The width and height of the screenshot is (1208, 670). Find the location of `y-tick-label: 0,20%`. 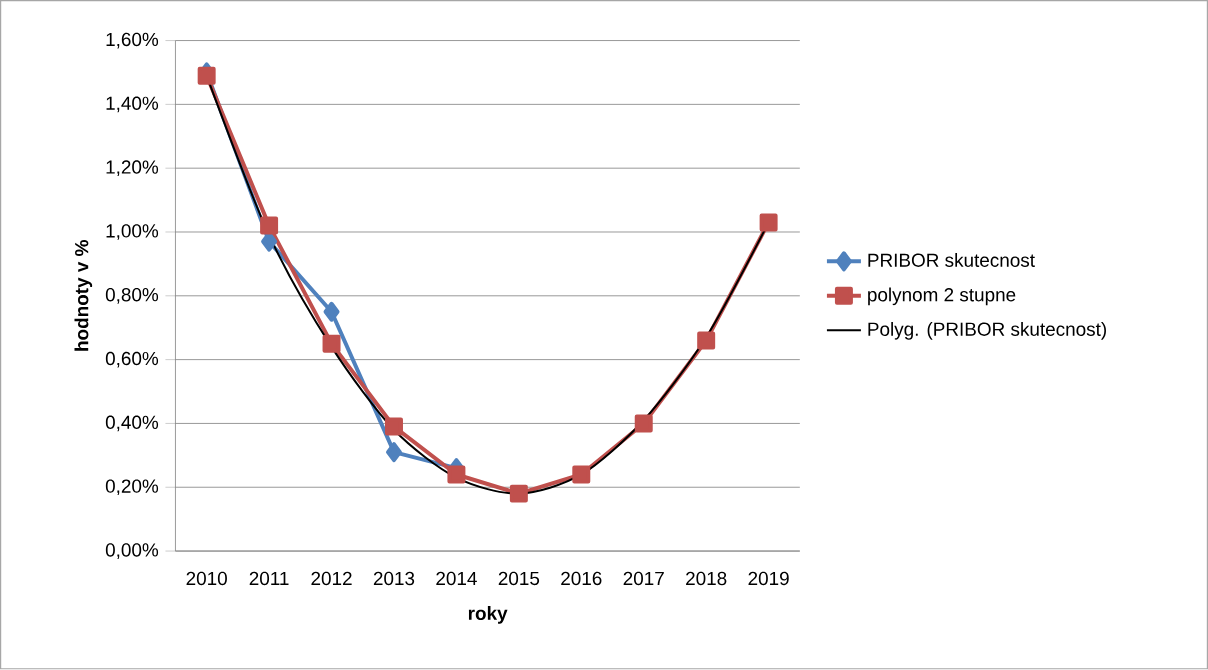

y-tick-label: 0,20% is located at coordinates (132, 487).